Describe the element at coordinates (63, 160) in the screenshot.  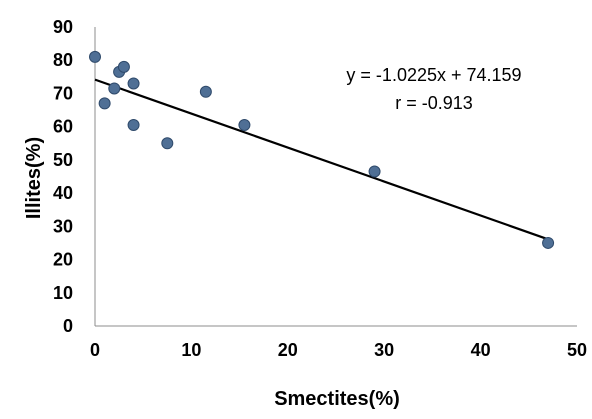
I see `y-tick-label: 50` at that location.